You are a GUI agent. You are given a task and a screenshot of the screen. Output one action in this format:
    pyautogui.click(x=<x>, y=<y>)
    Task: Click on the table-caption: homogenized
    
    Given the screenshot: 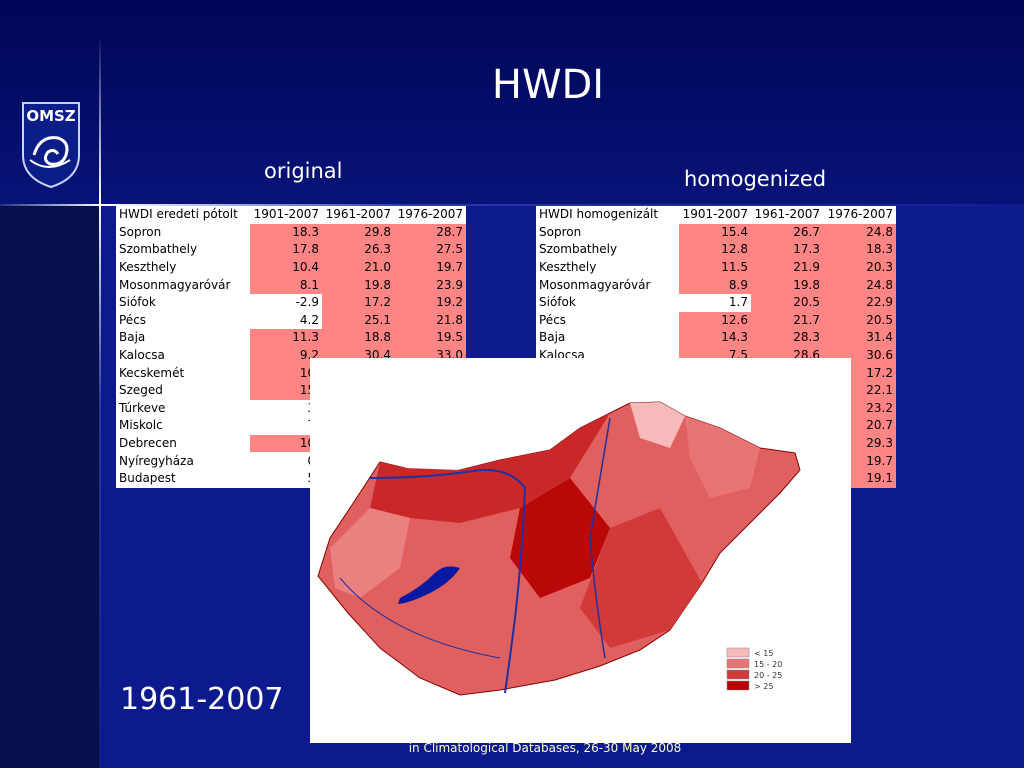 What is the action you would take?
    pyautogui.click(x=755, y=179)
    